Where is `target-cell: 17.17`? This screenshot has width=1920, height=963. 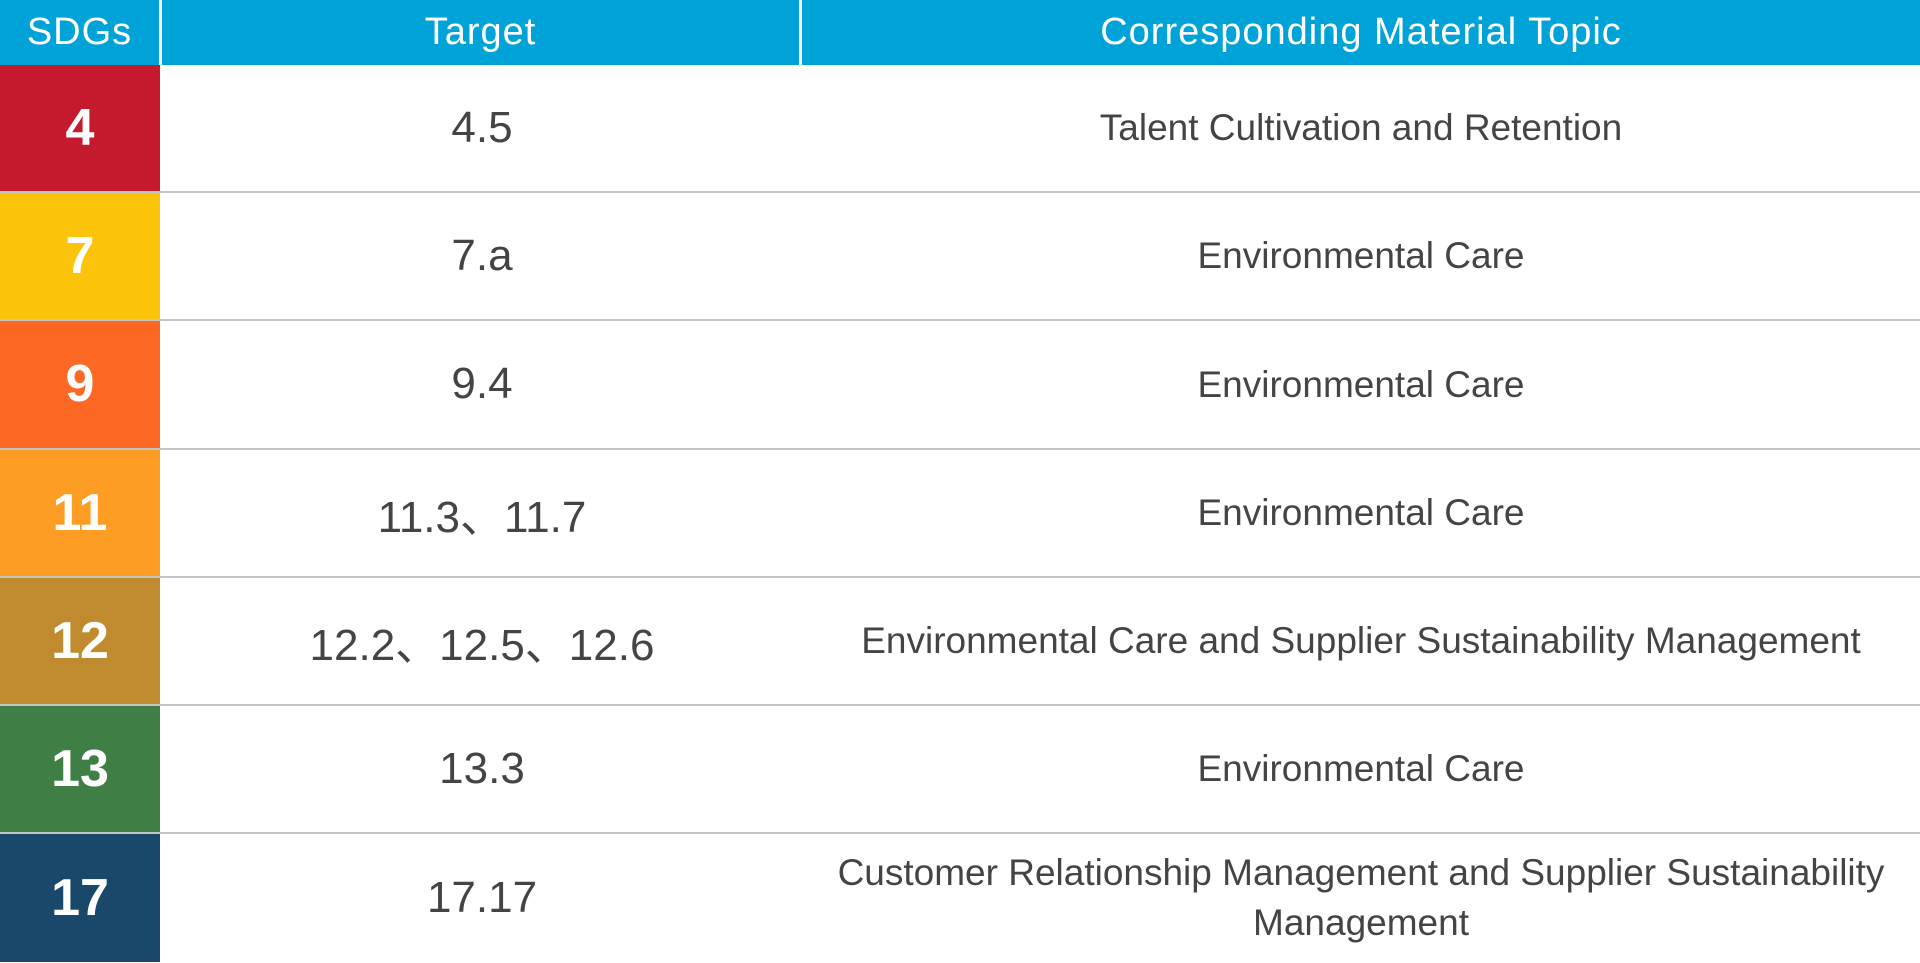 target-cell: 17.17 is located at coordinates (482, 898).